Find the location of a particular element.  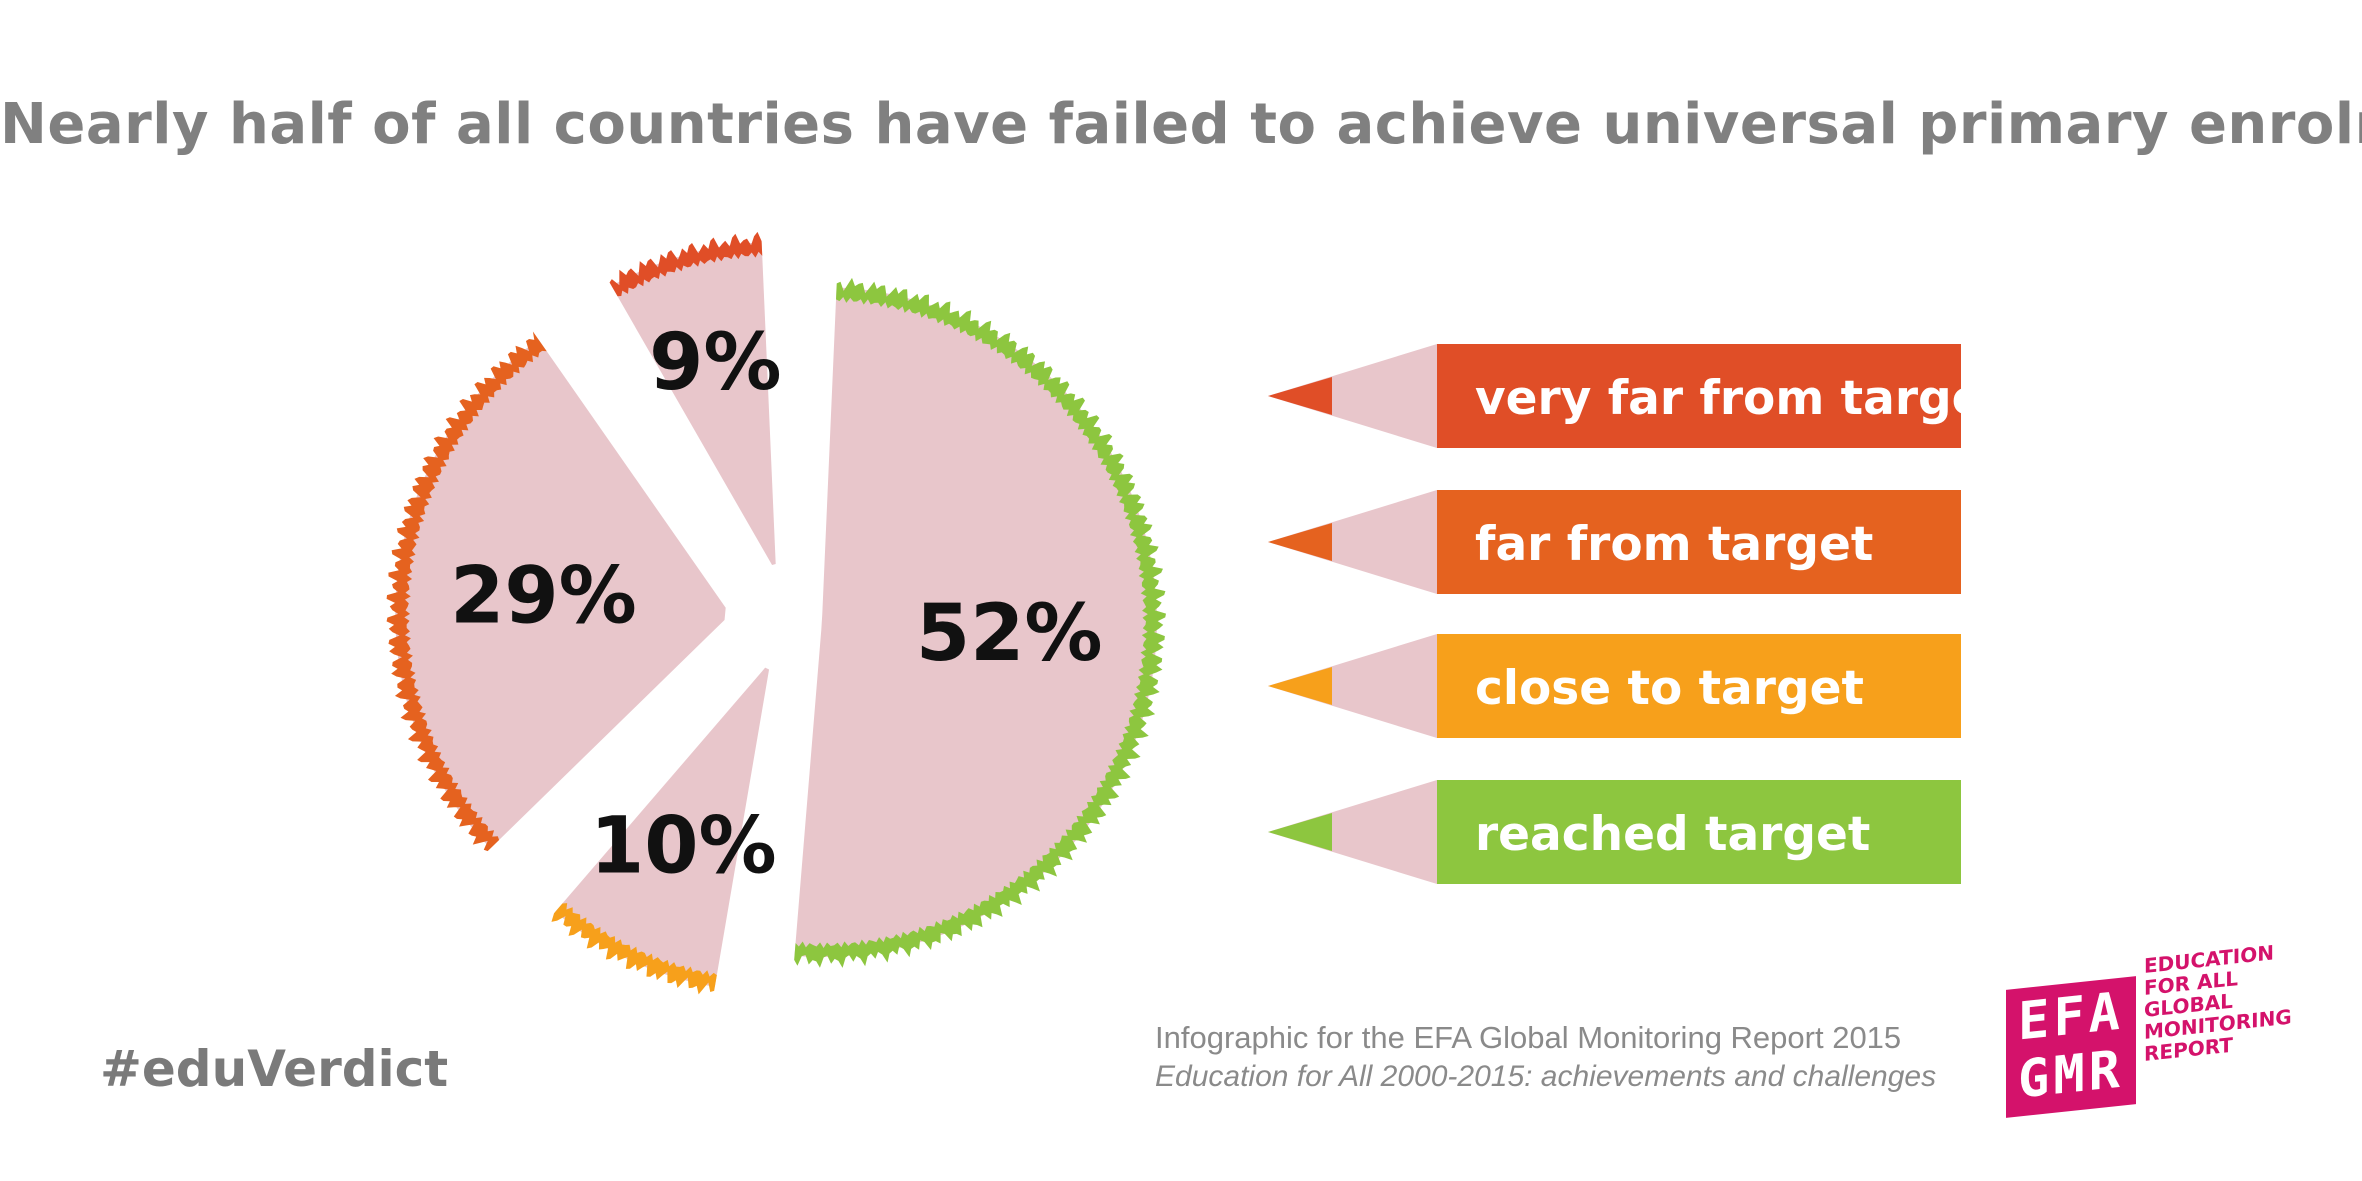

legend-swatch-very-far-from-target is located at coordinates (1699, 396).